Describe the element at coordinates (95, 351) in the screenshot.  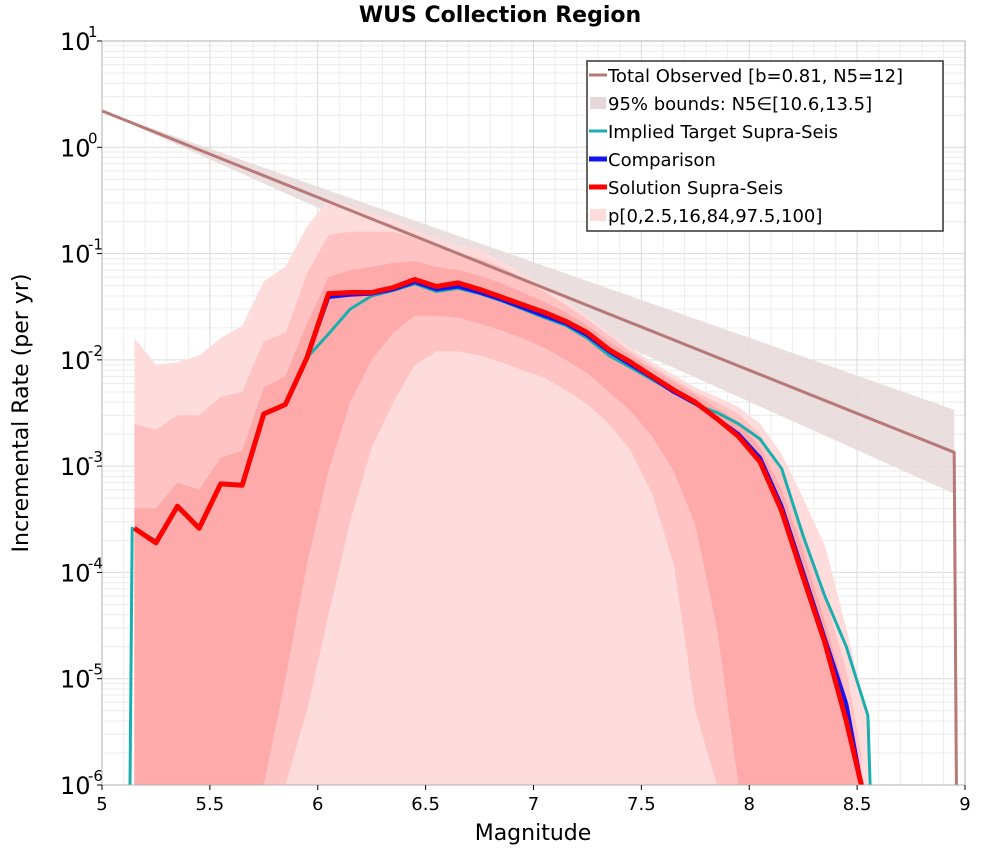
I see `y-tick-exponent: -2` at that location.